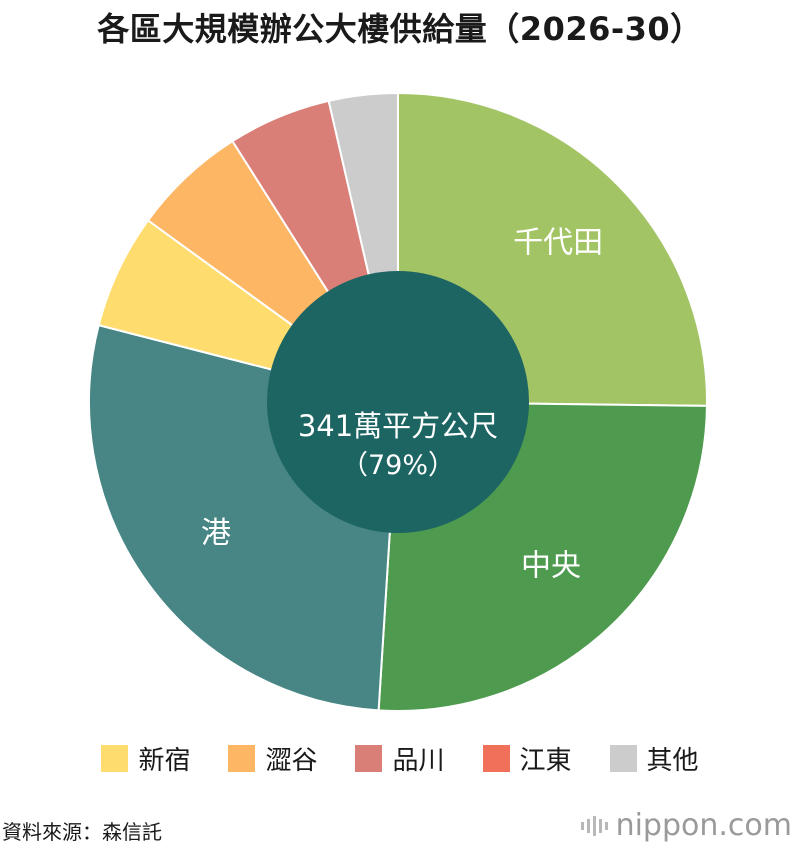 The height and width of the screenshot is (850, 800). I want to click on legend-item-other: 其他, so click(654, 758).